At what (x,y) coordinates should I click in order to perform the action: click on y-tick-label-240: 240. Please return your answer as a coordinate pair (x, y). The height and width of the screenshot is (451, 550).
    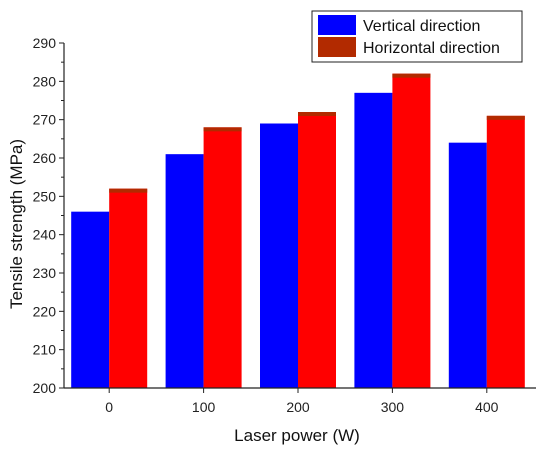
    Looking at the image, I should click on (45, 235).